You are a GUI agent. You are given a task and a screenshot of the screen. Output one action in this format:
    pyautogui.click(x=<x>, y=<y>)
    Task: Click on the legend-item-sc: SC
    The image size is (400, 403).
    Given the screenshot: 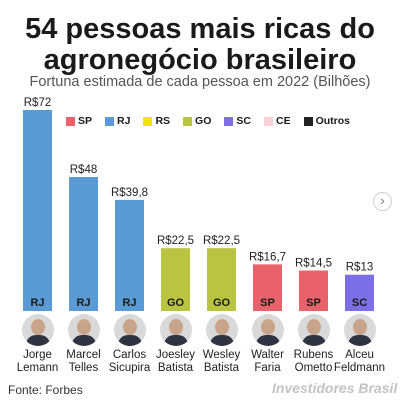 What is the action you would take?
    pyautogui.click(x=237, y=121)
    